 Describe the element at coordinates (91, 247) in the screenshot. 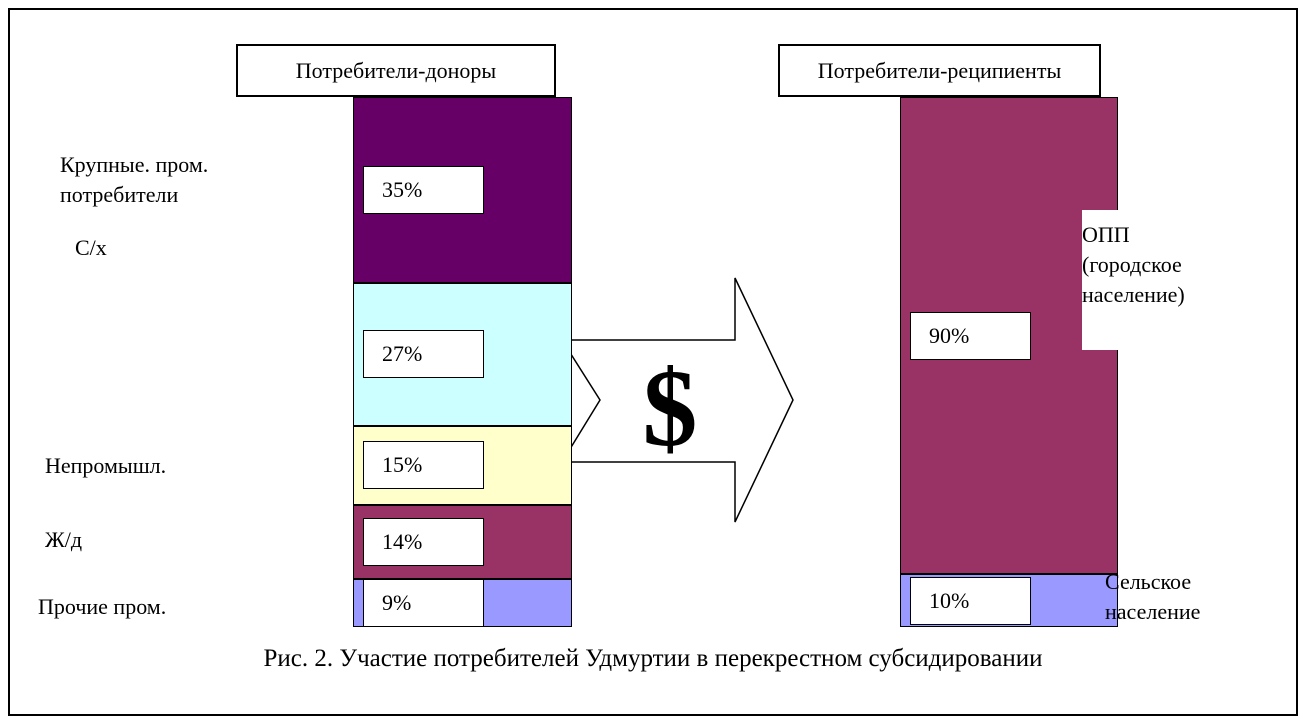

I see `category-label: С/х` at that location.